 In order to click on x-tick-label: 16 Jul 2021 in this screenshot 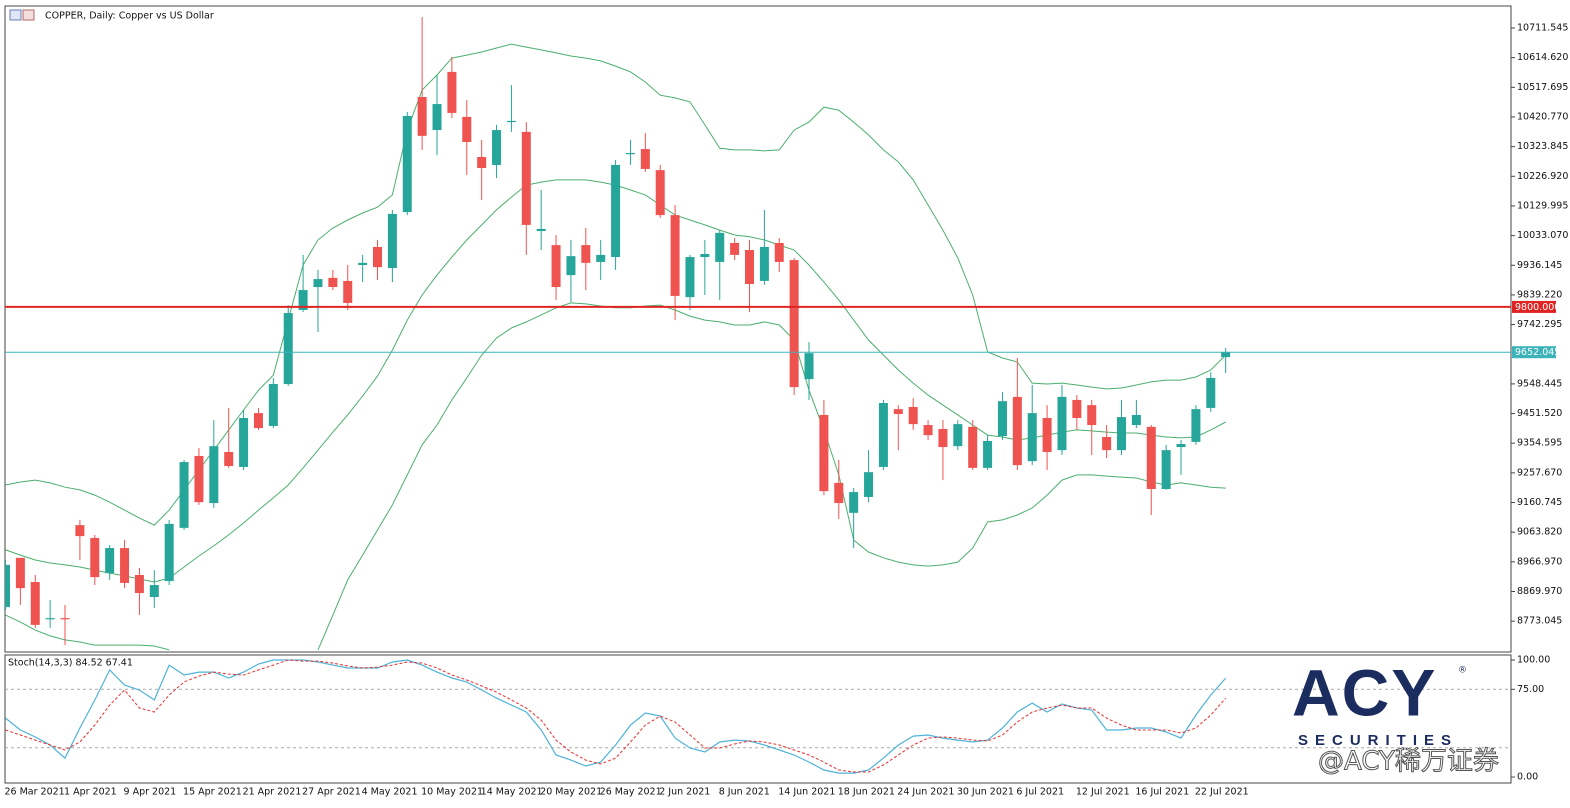, I will do `click(1162, 792)`.